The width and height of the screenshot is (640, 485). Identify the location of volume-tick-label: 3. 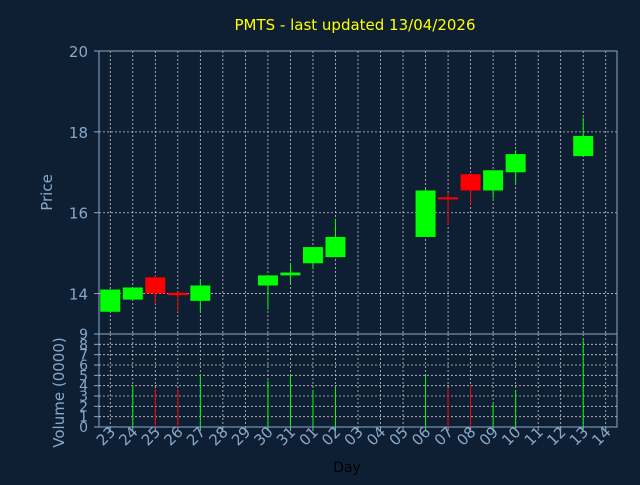
(83, 397).